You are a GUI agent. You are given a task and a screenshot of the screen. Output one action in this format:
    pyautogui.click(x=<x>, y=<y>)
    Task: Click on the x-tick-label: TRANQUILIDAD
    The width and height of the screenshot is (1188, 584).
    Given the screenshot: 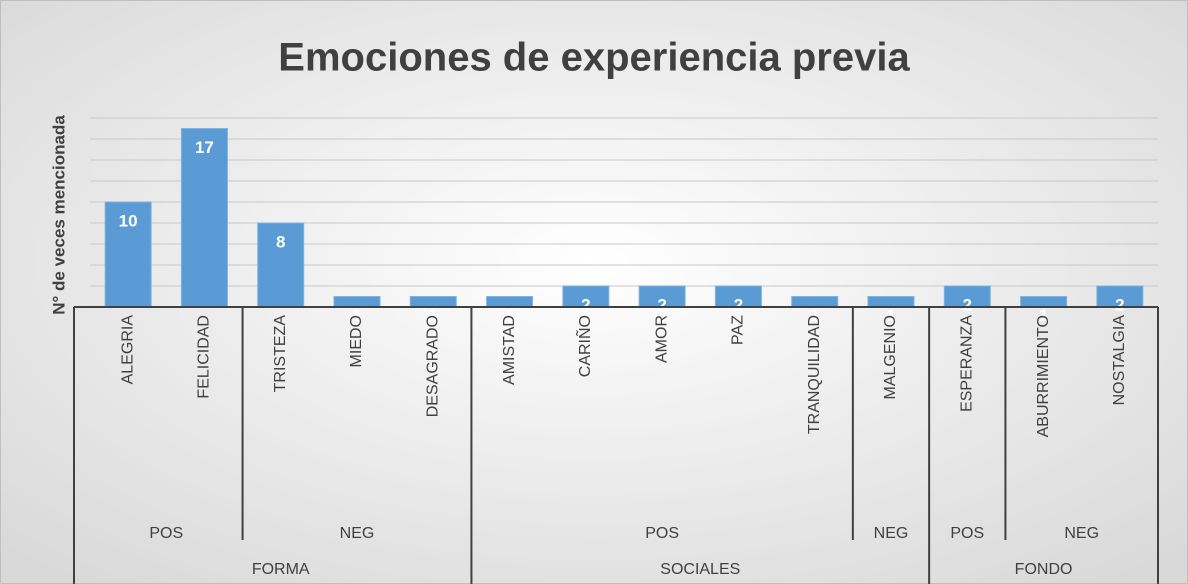 What is the action you would take?
    pyautogui.click(x=814, y=374)
    